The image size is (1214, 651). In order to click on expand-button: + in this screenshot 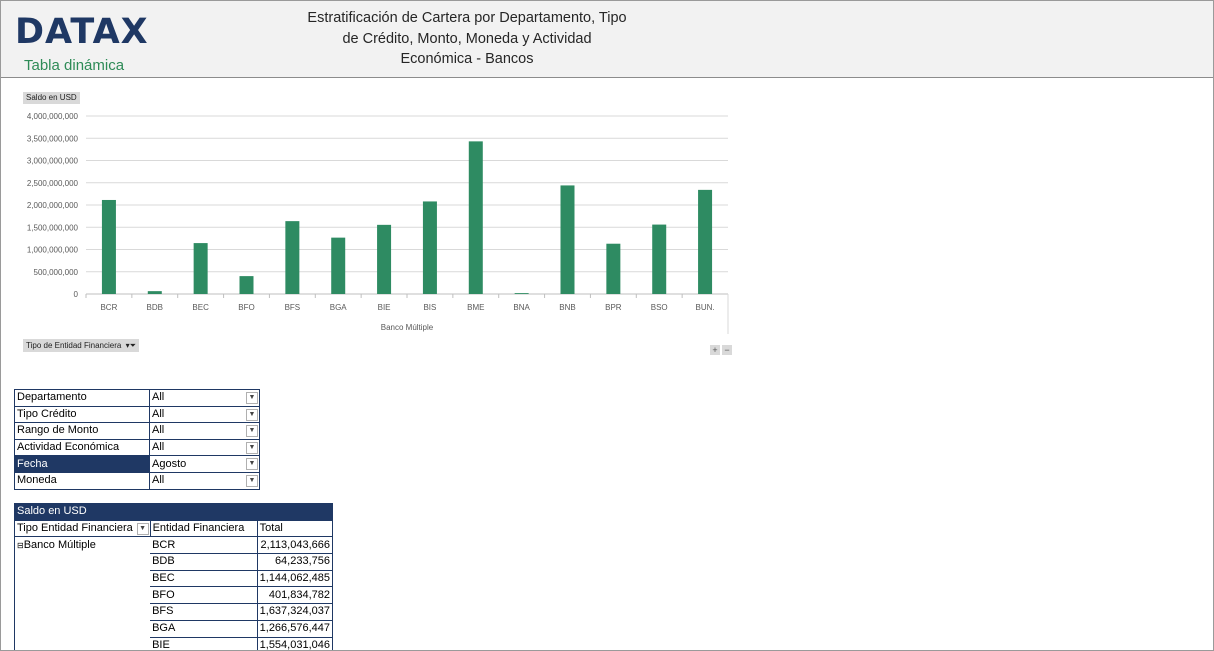, I will do `click(715, 350)`.